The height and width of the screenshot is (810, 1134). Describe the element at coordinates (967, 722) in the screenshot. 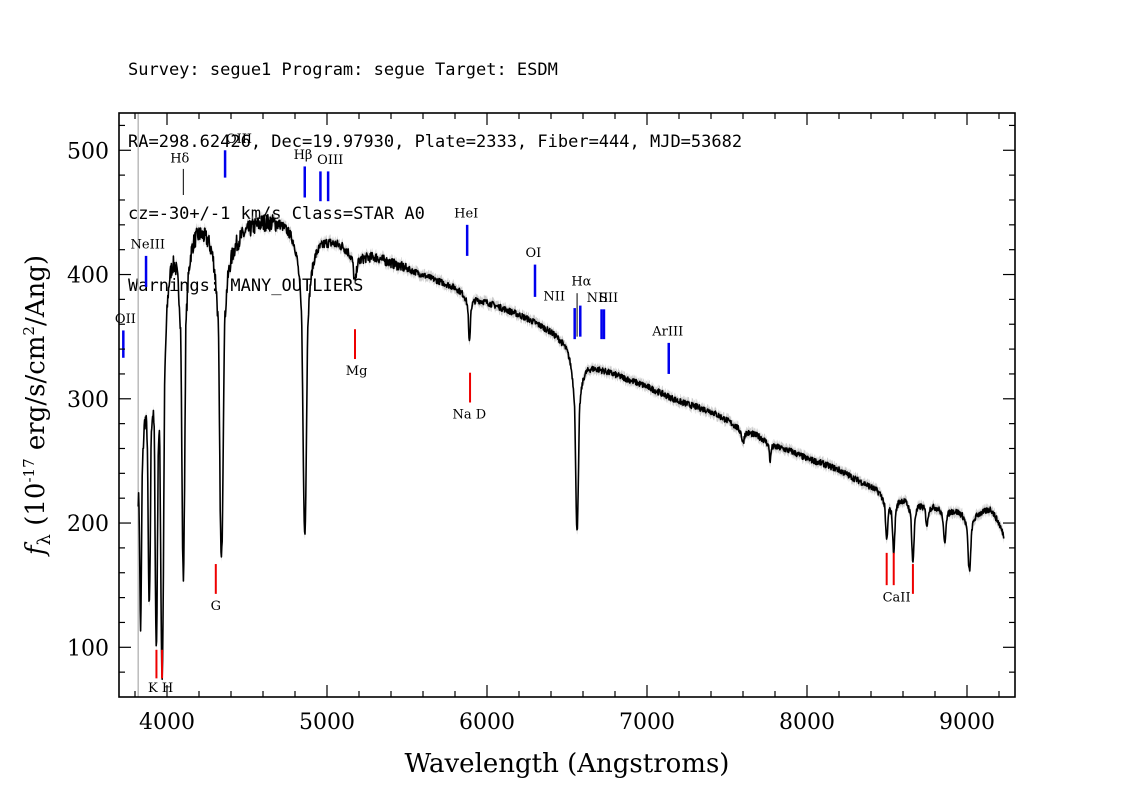

I see `x-tick-label: 9000` at that location.